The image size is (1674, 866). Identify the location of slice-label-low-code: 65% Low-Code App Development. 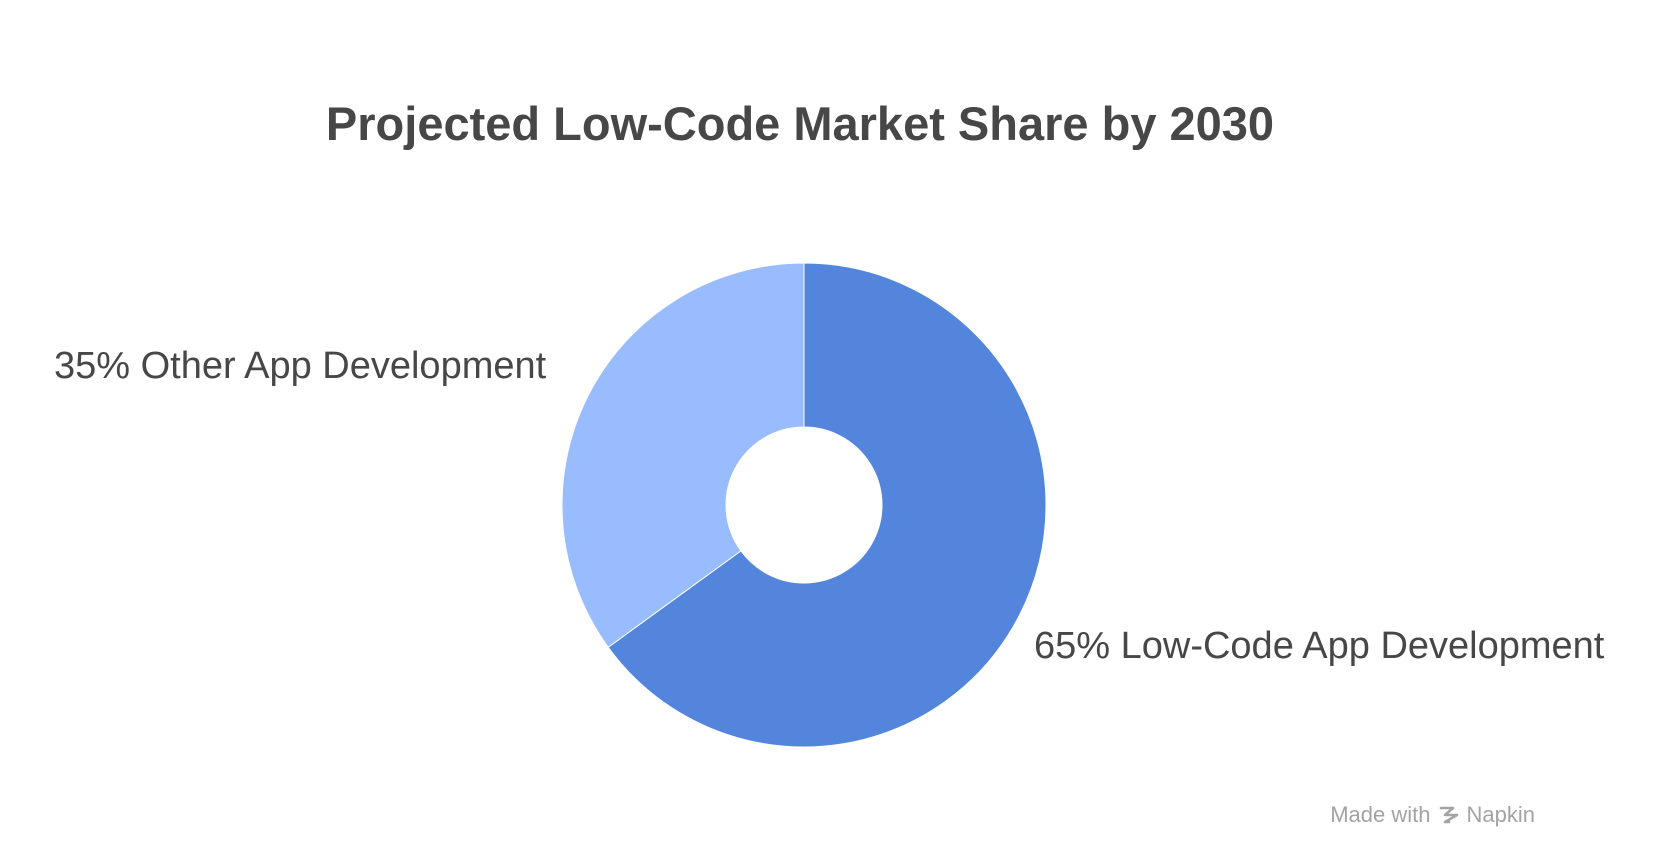
(1319, 646).